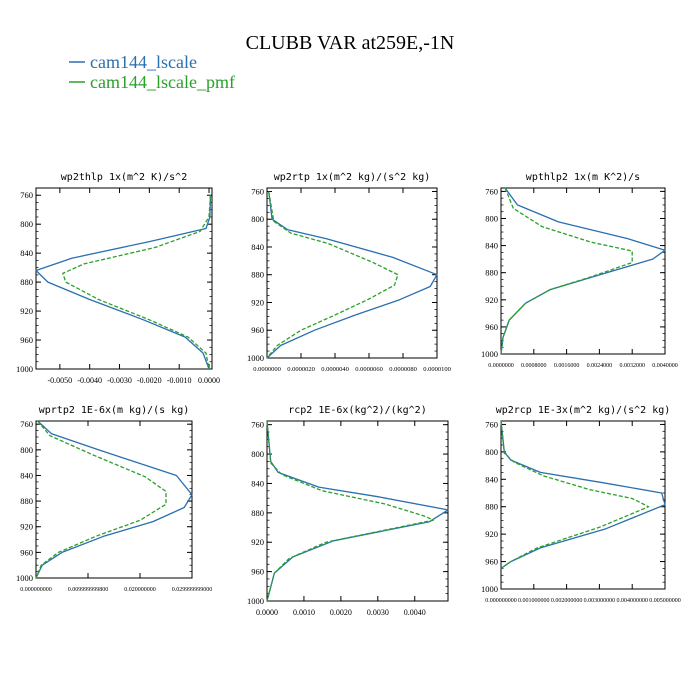  Describe the element at coordinates (501, 601) in the screenshot. I see `x-tick-label: 0.000000000` at that location.